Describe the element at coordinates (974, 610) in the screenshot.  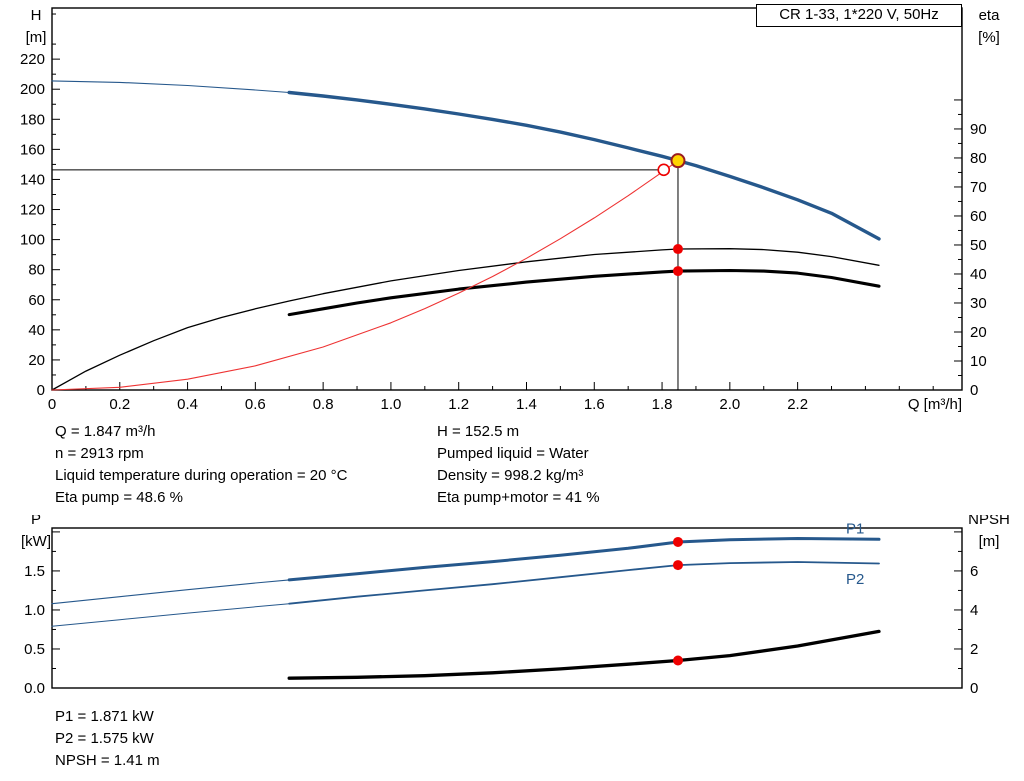
I see `y-tick-label: 4` at that location.